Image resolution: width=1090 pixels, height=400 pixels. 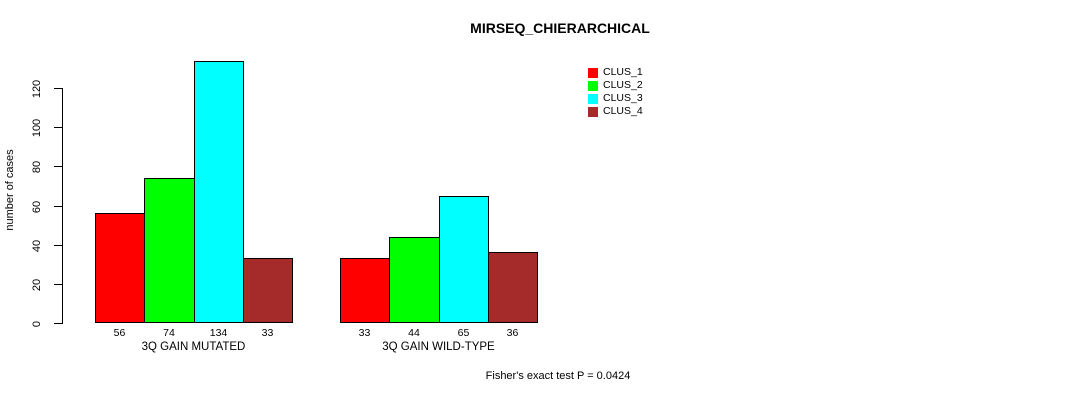 What do you see at coordinates (10, 190) in the screenshot?
I see `y-axis-label: number of cases` at bounding box center [10, 190].